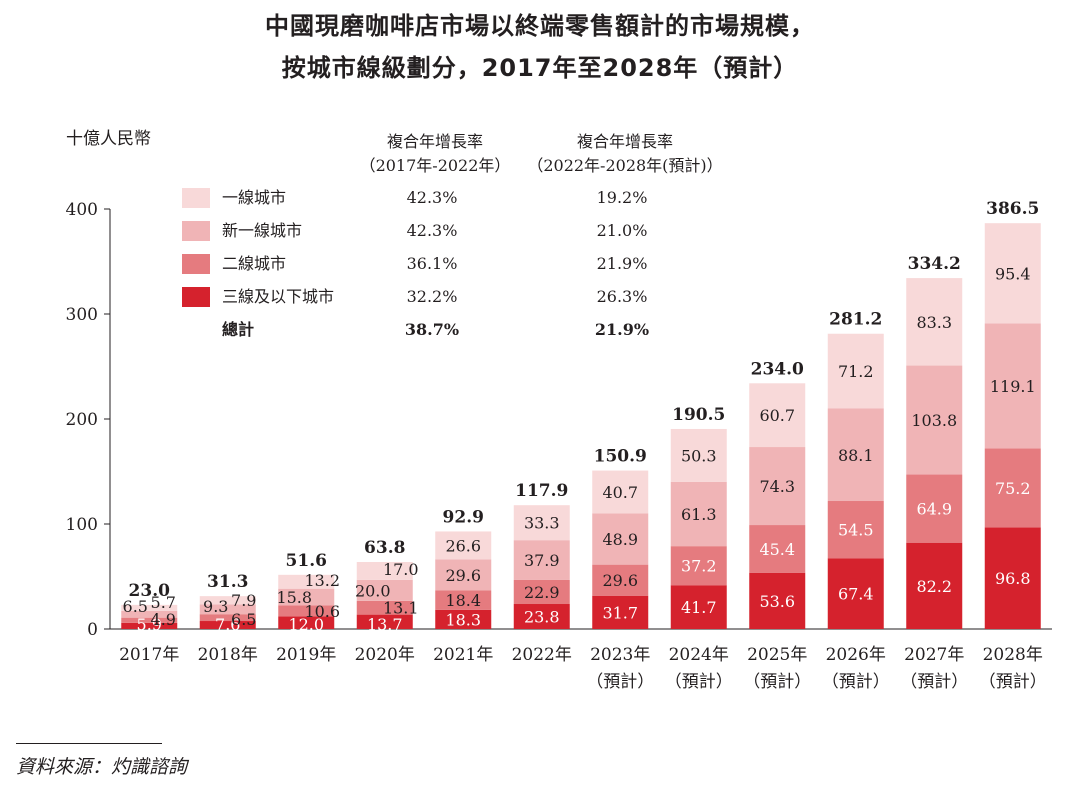 This screenshot has height=787, width=1080. I want to click on segment-value-label: 15.8, so click(294, 597).